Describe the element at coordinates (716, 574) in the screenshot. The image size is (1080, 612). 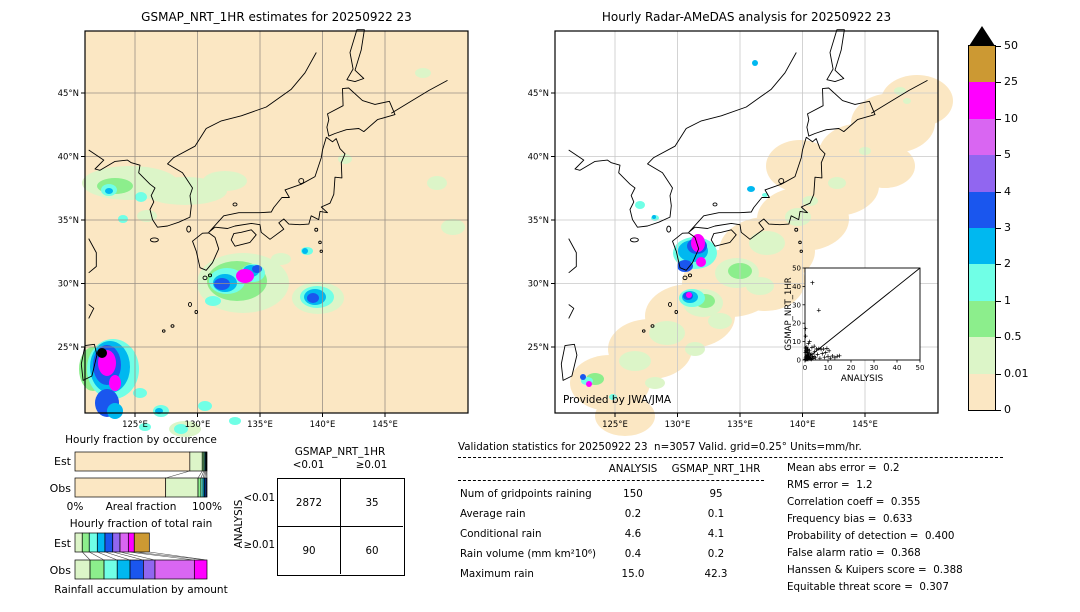
I see `stat-gsmap-value: 42.3` at that location.